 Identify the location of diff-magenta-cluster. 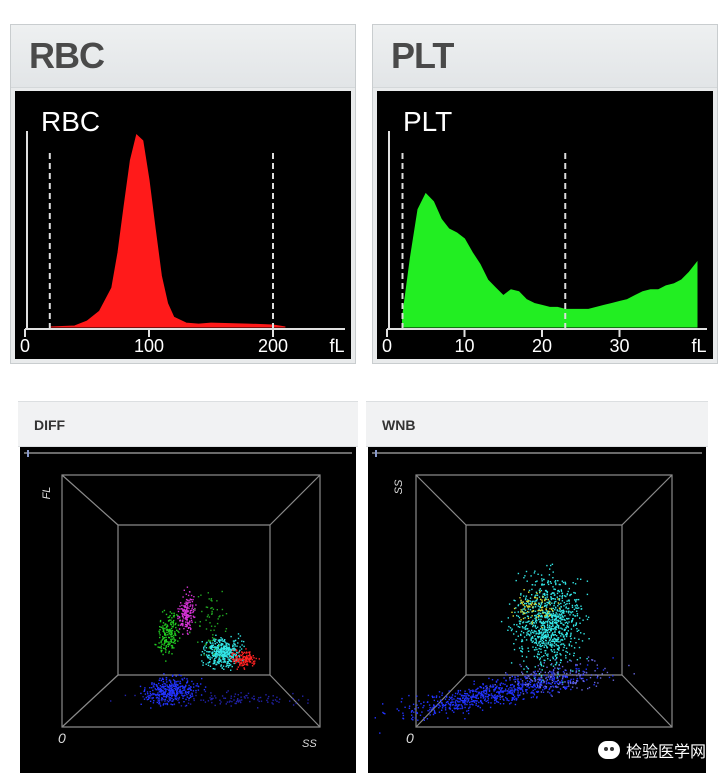
(187, 610).